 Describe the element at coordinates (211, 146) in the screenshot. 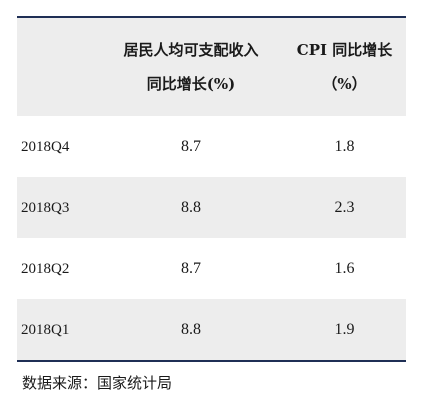

I see `table-row: 2018Q4 8.7 1.8` at that location.